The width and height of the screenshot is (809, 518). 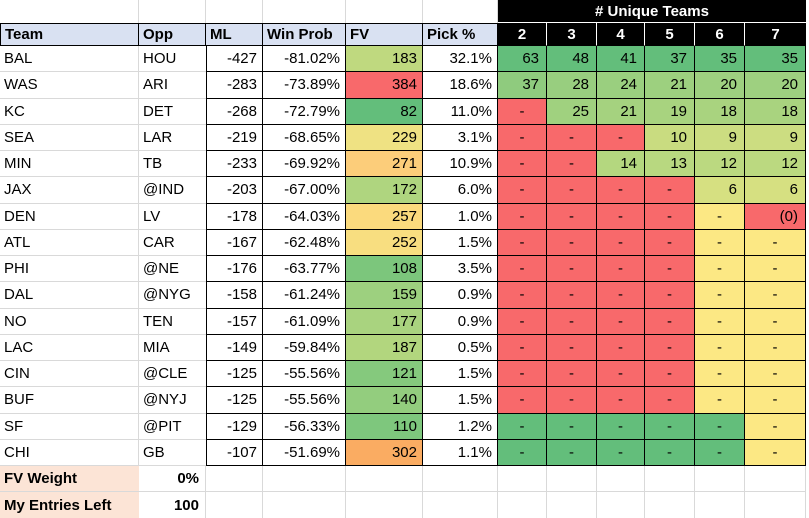 I want to click on fv-cell: 302, so click(x=384, y=452).